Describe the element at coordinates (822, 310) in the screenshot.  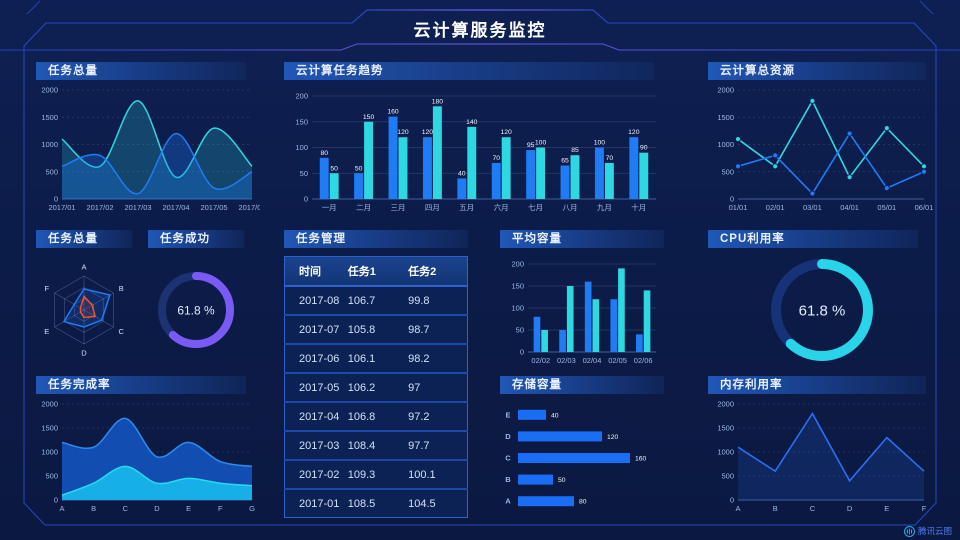
I see `svg-text: 61.8 %` at that location.